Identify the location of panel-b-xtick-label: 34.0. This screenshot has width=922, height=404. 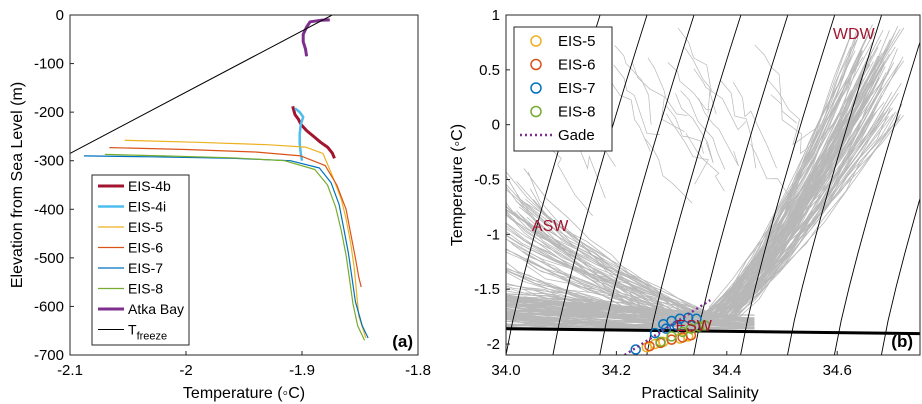
(505, 370).